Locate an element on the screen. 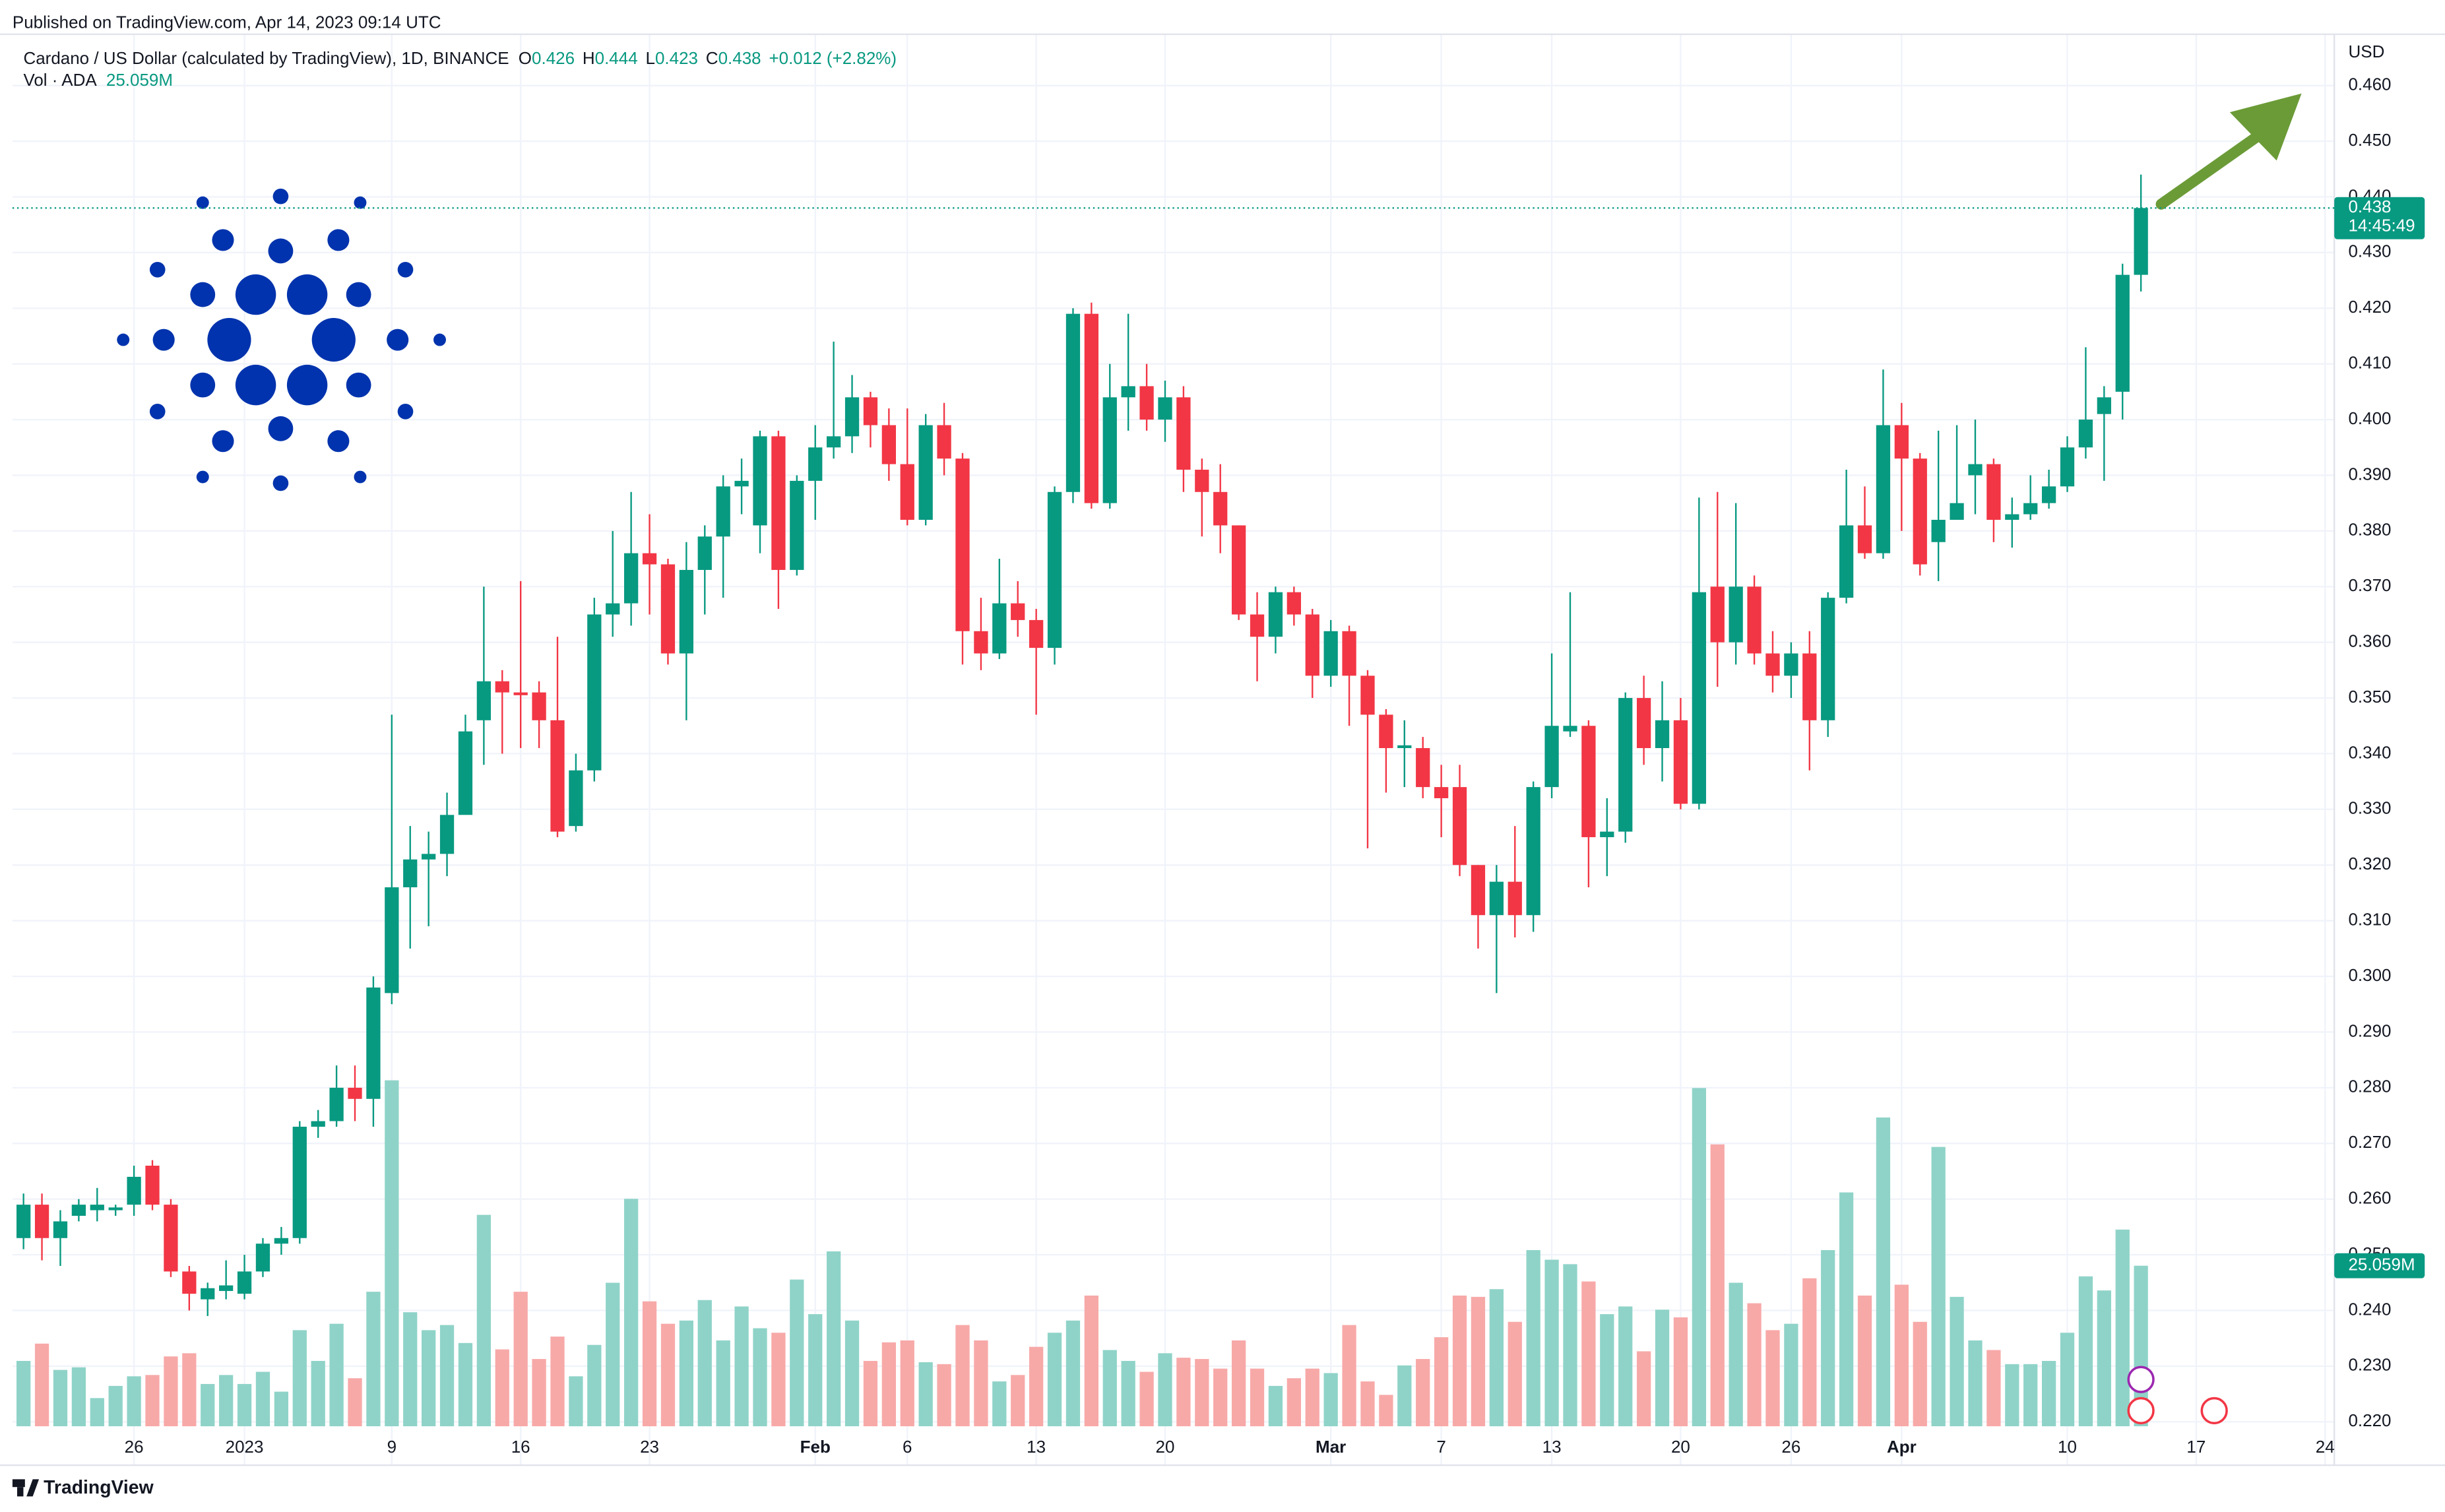 Image resolution: width=2445 pixels, height=1512 pixels. y-tick-label: 0.260 is located at coordinates (2369, 1198).